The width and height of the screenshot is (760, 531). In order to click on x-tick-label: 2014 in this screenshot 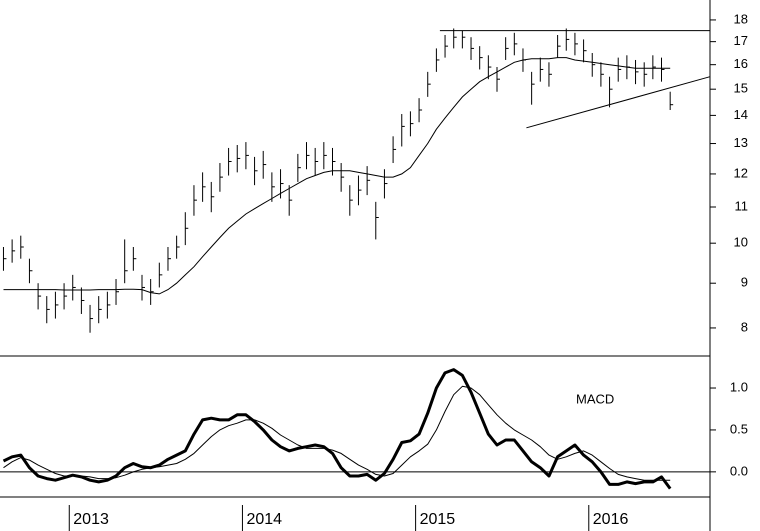, I will do `click(264, 519)`.